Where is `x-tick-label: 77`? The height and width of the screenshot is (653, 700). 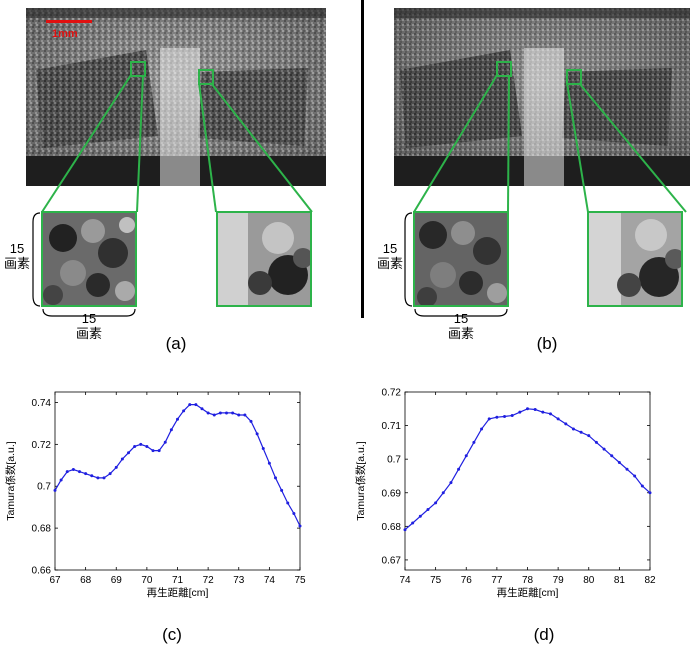
x-tick-label: 77 is located at coordinates (497, 580).